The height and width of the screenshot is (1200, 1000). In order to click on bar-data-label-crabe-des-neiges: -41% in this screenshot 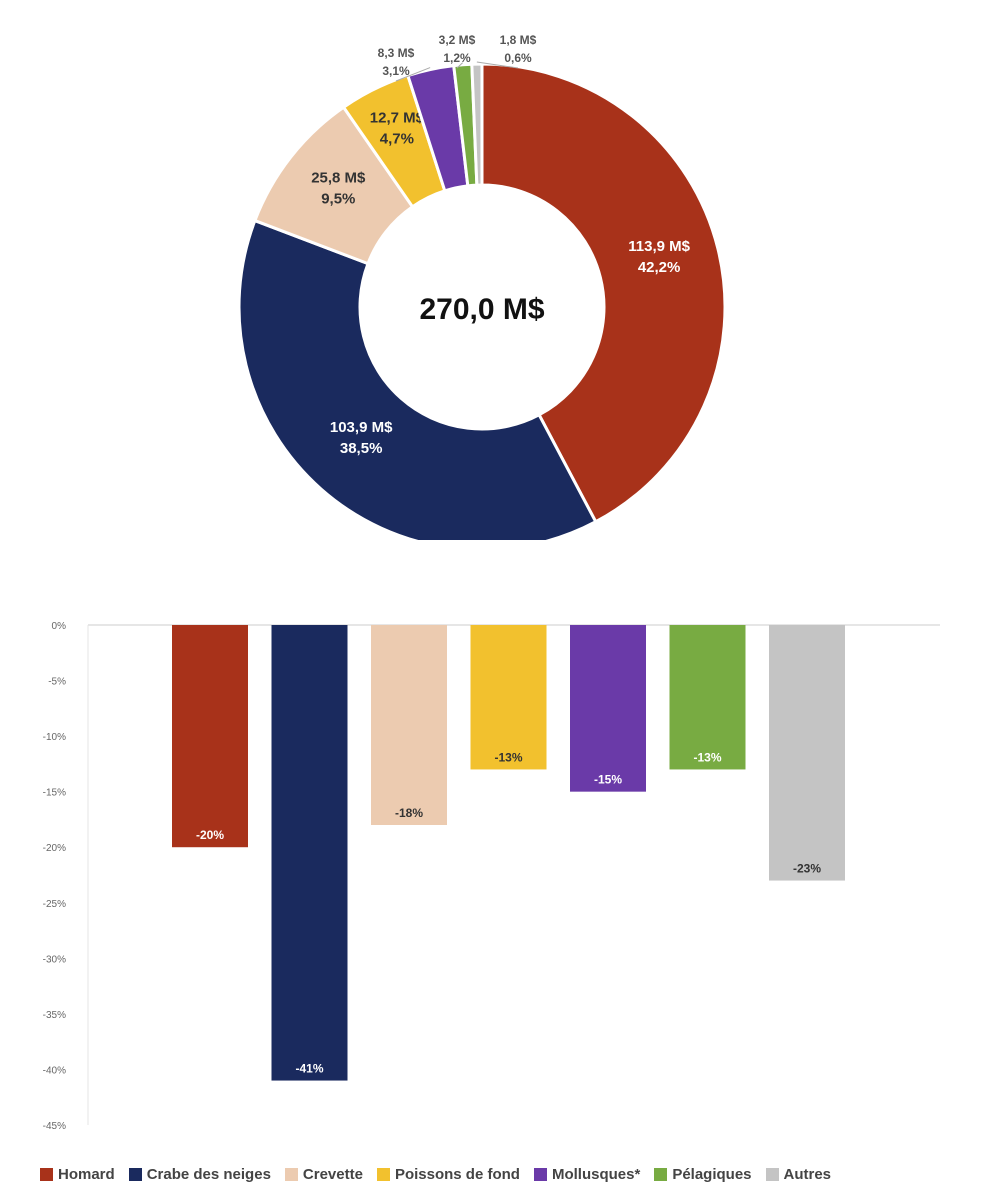, I will do `click(309, 1069)`.